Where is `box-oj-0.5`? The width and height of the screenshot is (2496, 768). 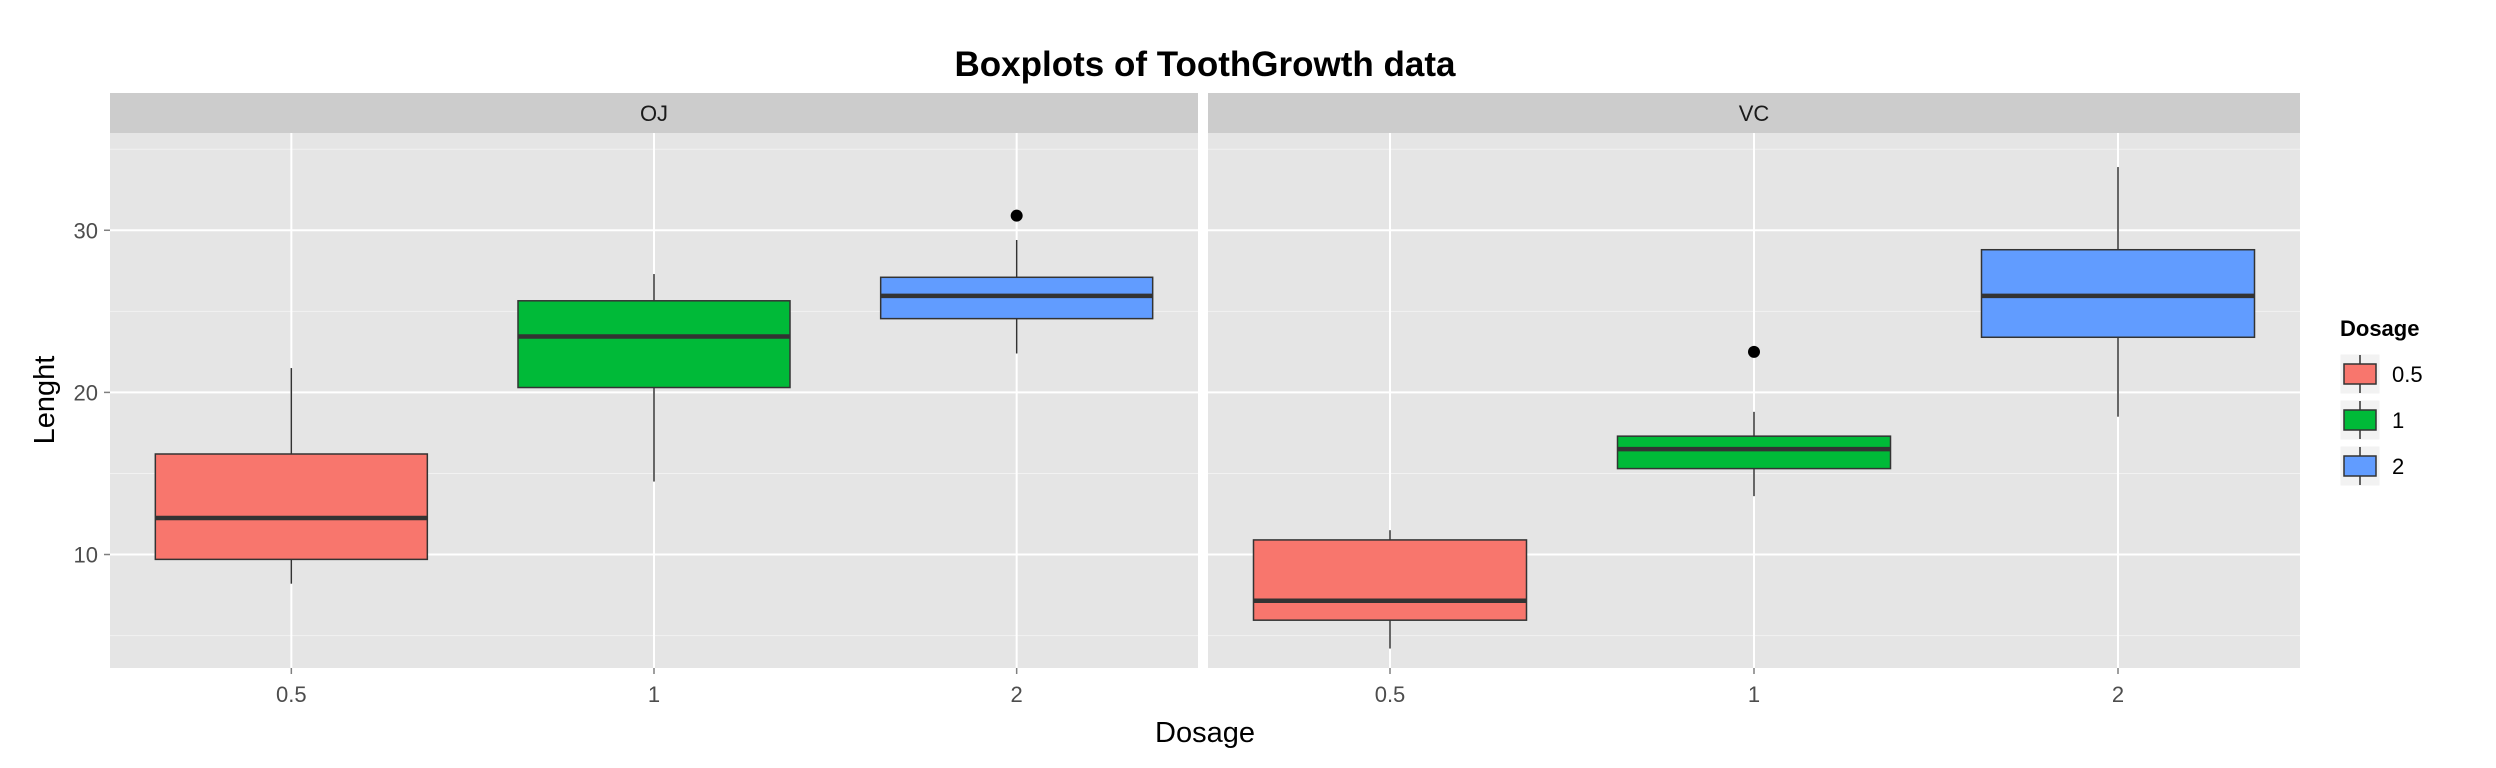
box-oj-0.5 is located at coordinates (291, 476).